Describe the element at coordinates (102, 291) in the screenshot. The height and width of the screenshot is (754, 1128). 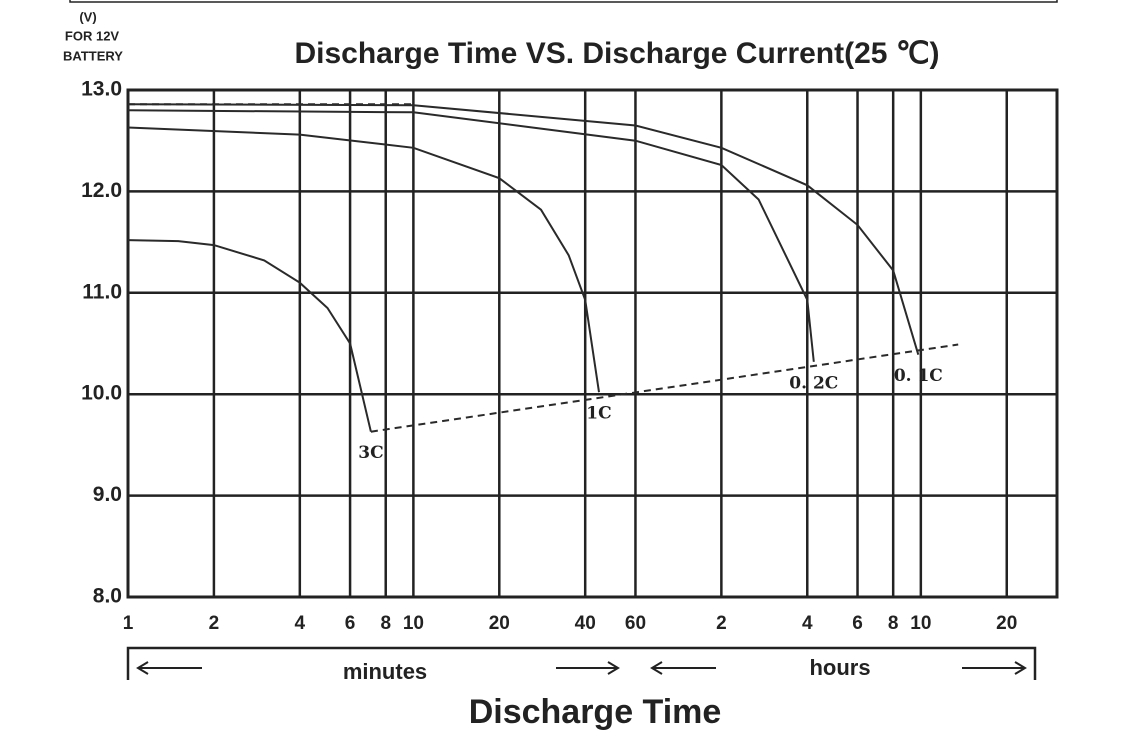
I see `y-tick-label: 11.0` at that location.